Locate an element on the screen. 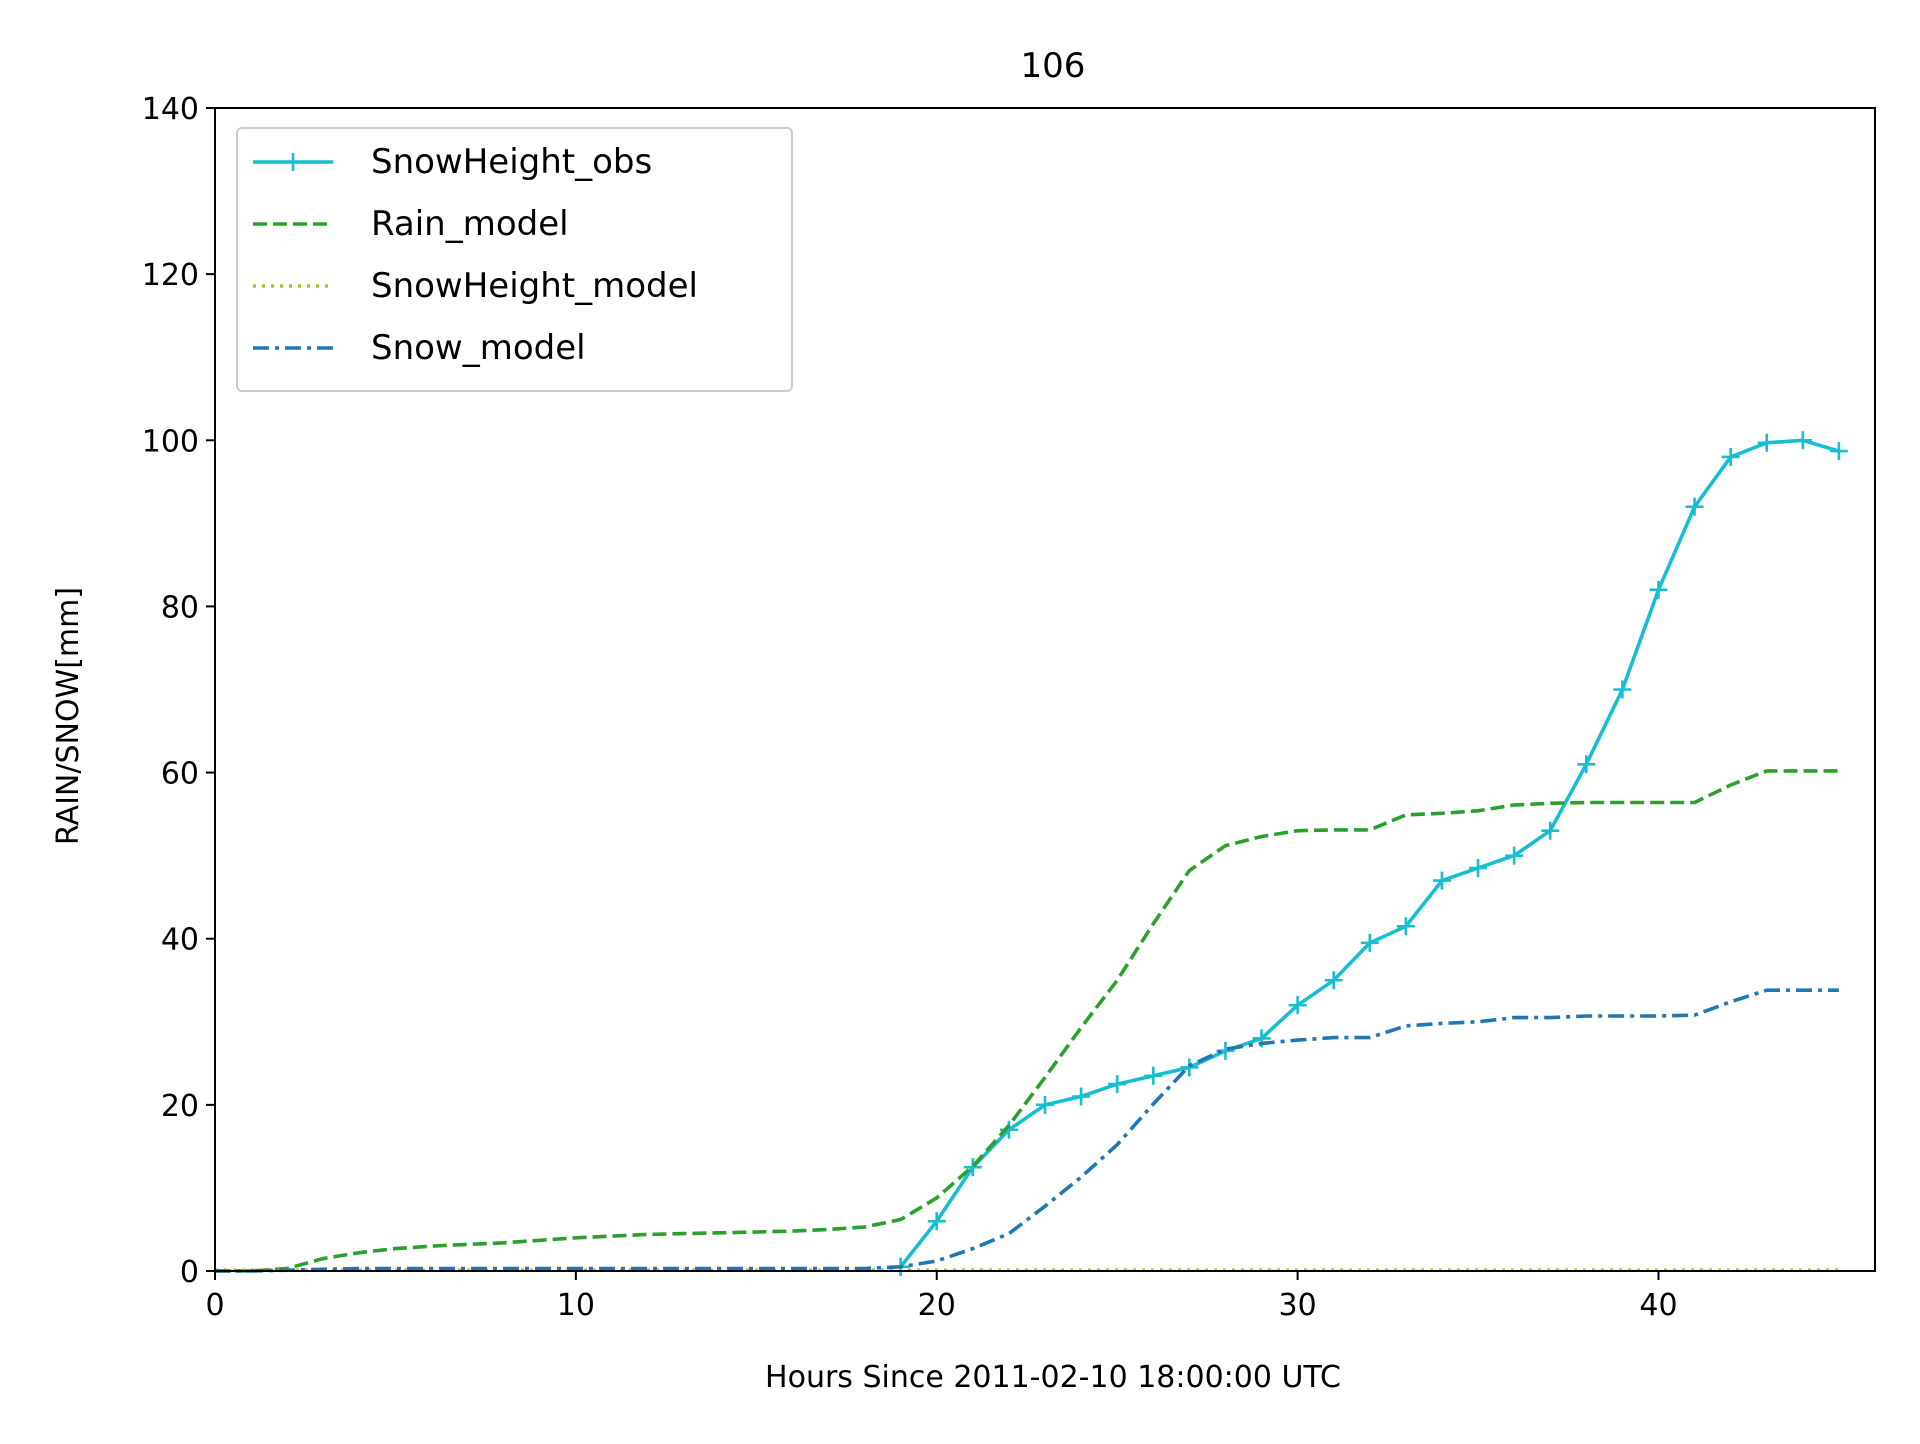  legend-label-3: Snow_model is located at coordinates (478, 348).